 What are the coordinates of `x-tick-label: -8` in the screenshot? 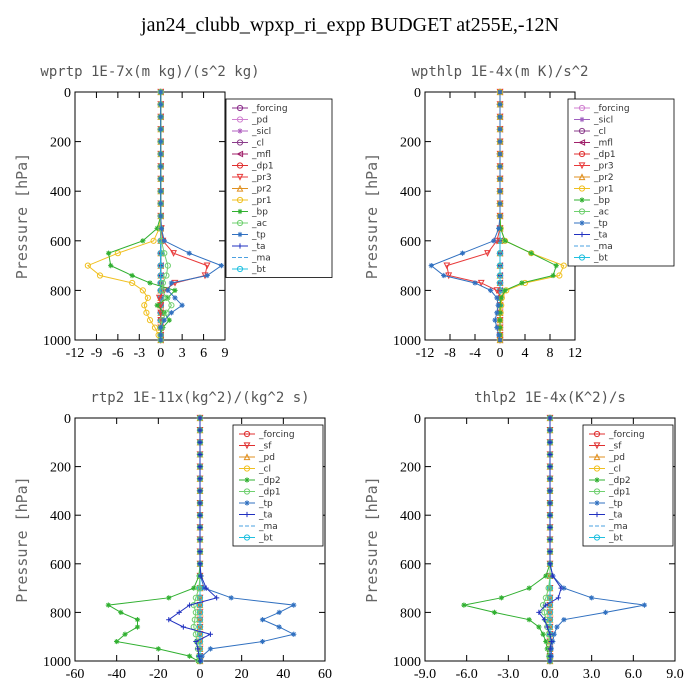 It's located at (450, 353).